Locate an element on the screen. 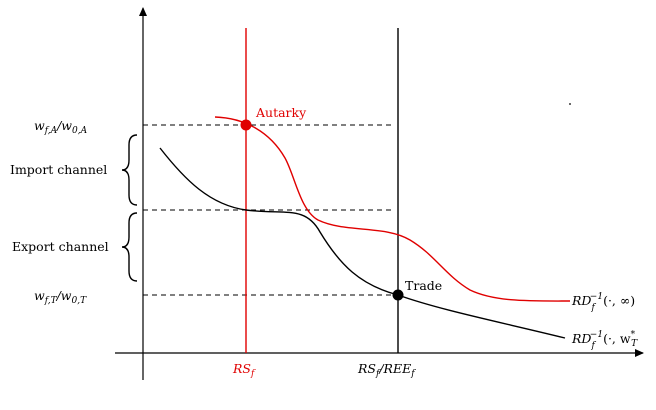 This screenshot has width=656, height=410. wage-autarky-label: wf,A/w0,A is located at coordinates (61, 127).